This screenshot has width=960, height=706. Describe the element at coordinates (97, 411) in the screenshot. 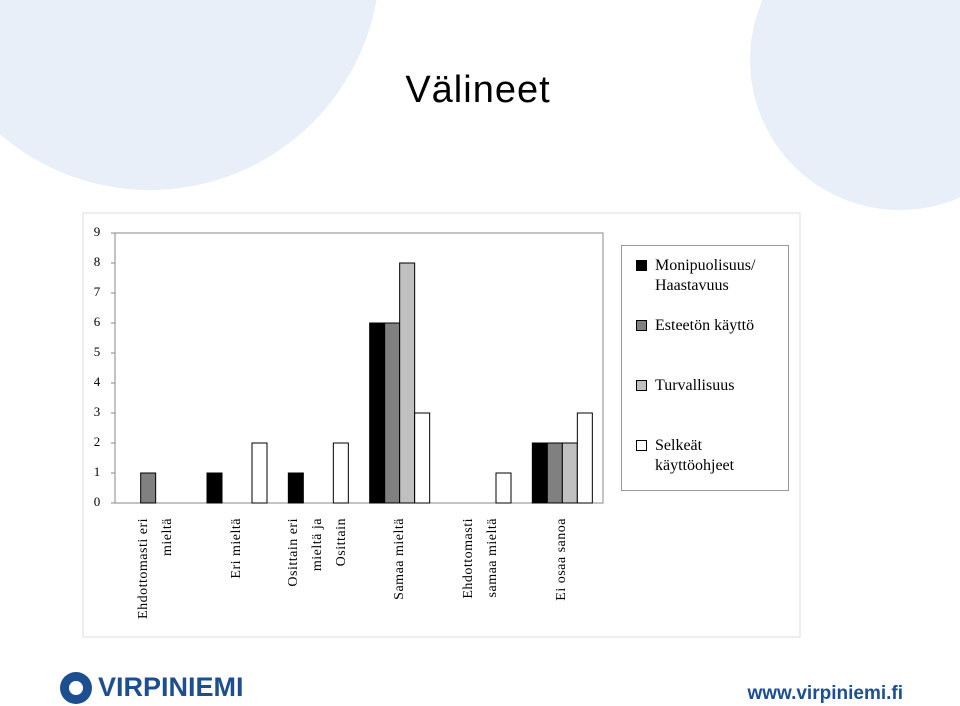

I see `y-tick-label: 3` at that location.